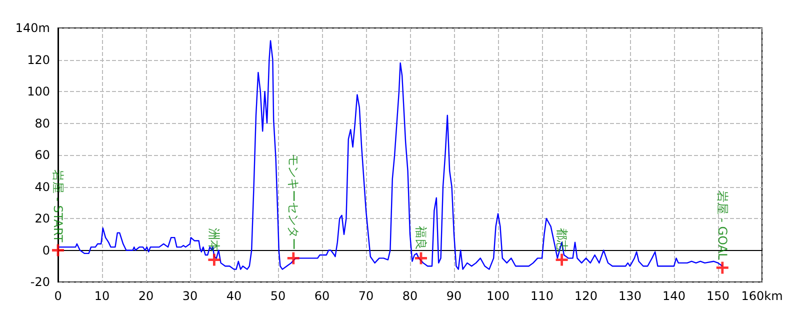  Describe the element at coordinates (421, 238) in the screenshot. I see `annotation: 福良` at that location.